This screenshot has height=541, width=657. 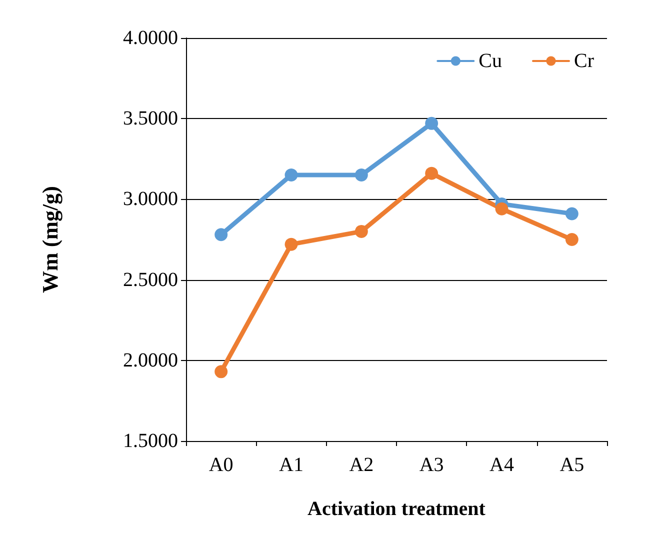 I want to click on x-tick-label: A3, so click(x=431, y=465).